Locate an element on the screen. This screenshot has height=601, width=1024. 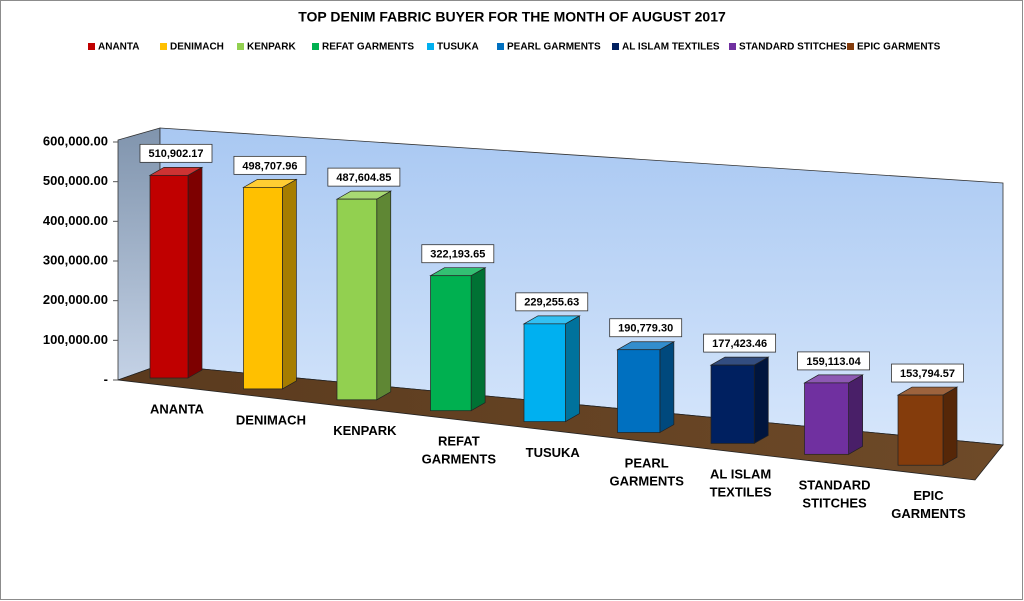
y-tick-label: 200,000.00 is located at coordinates (75, 299).